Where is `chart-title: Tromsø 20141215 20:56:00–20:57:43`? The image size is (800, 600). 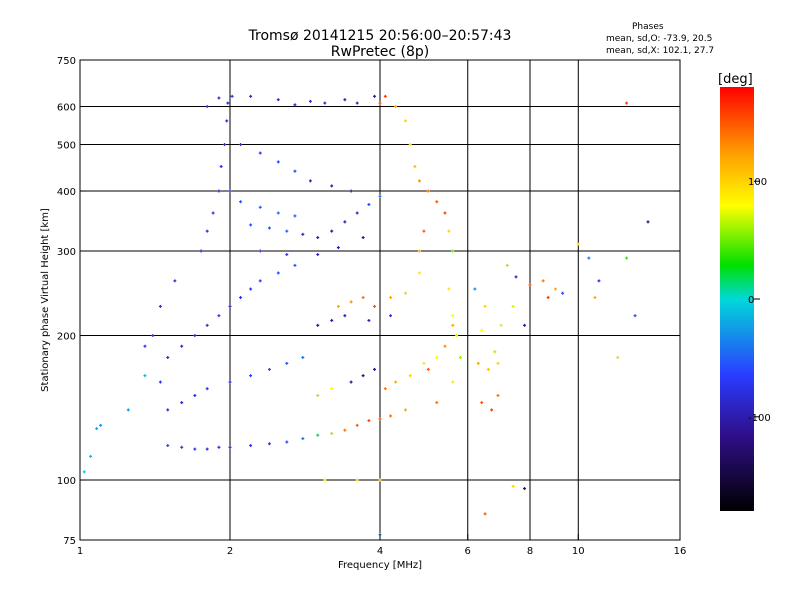 chart-title: Tromsø 20141215 20:56:00–20:57:43 is located at coordinates (380, 36).